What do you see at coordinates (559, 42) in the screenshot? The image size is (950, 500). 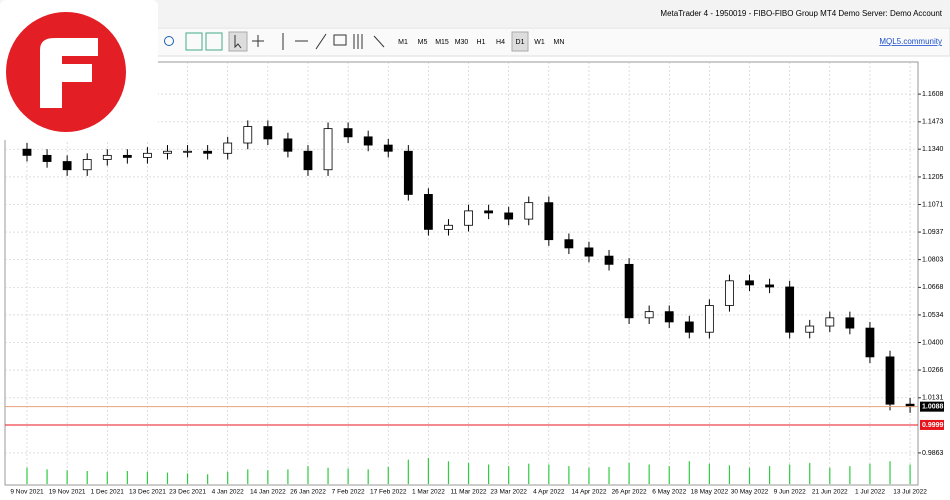 I see `timeframe-button: MN` at bounding box center [559, 42].